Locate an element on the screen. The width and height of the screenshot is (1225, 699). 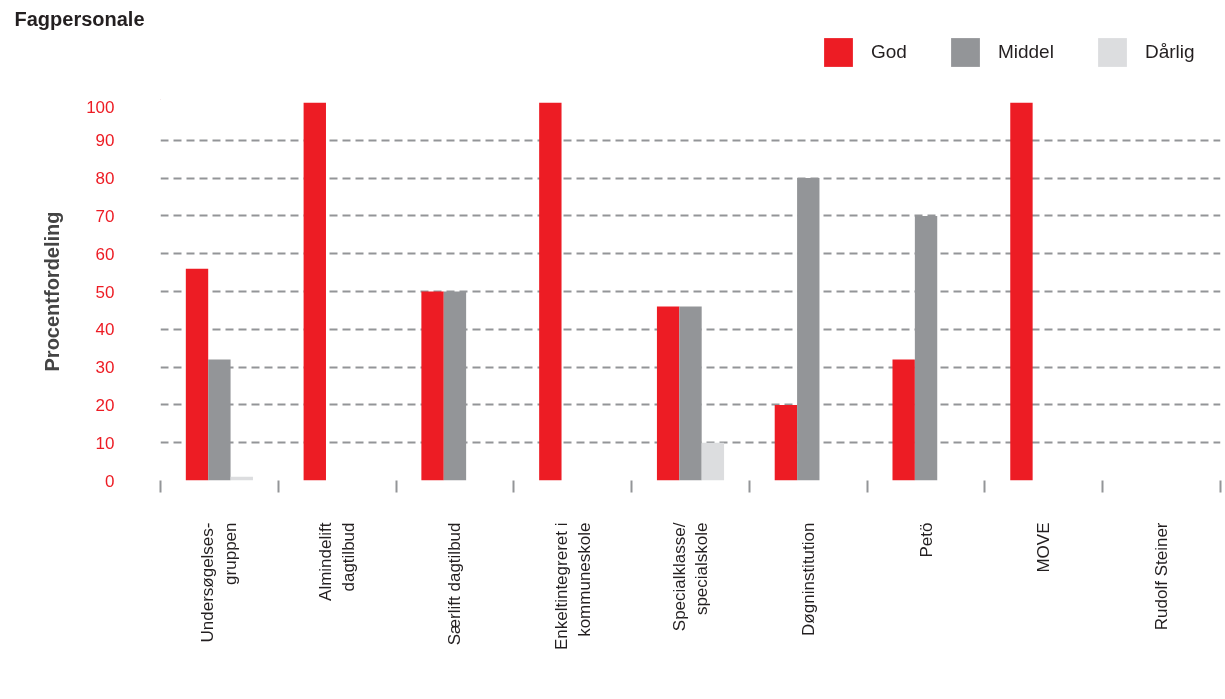
y-tick-label: 80 is located at coordinates (105, 179).